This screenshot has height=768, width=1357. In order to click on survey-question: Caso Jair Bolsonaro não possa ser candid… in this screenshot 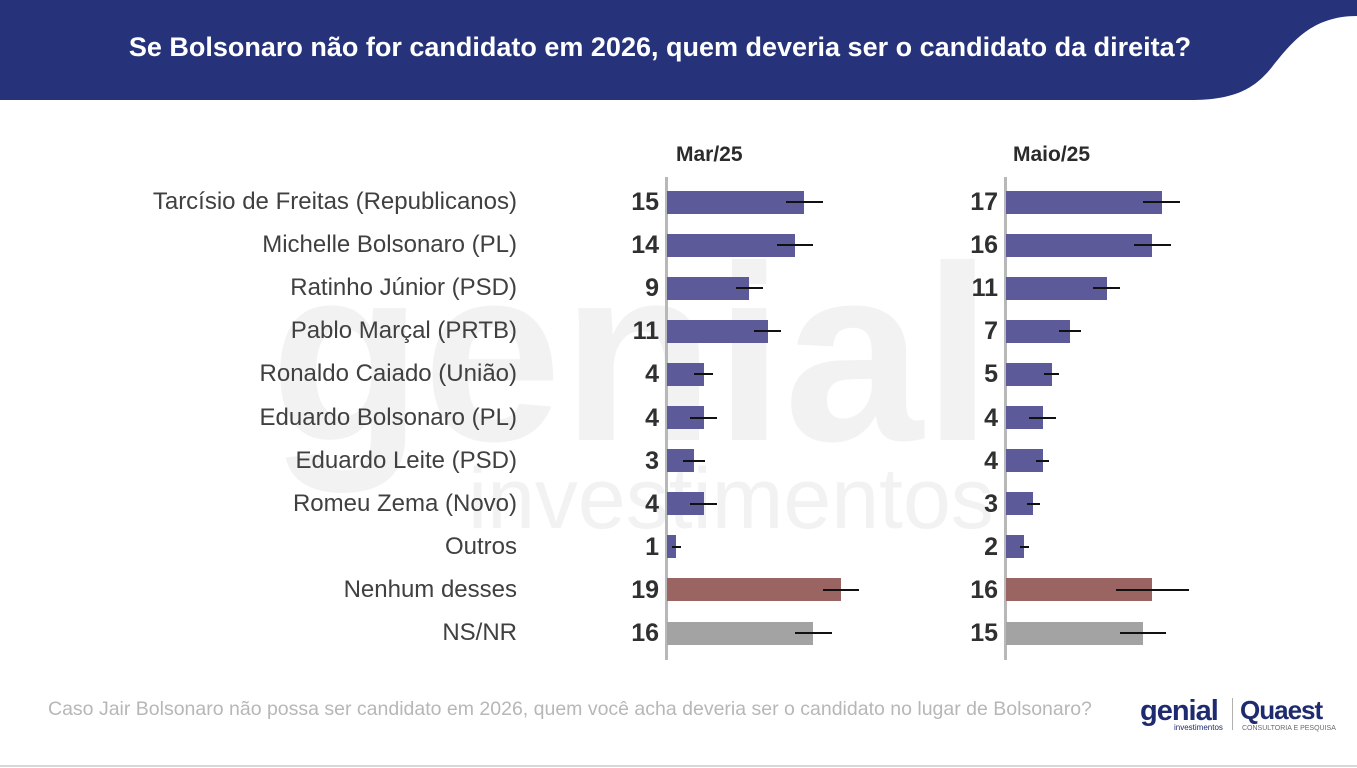, I will do `click(570, 709)`.